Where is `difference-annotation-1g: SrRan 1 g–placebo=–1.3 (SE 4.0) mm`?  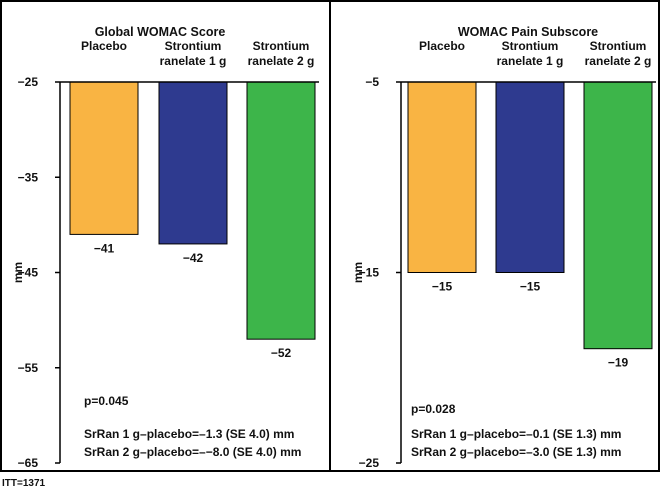 difference-annotation-1g: SrRan 1 g–placebo=–1.3 (SE 4.0) mm is located at coordinates (189, 434).